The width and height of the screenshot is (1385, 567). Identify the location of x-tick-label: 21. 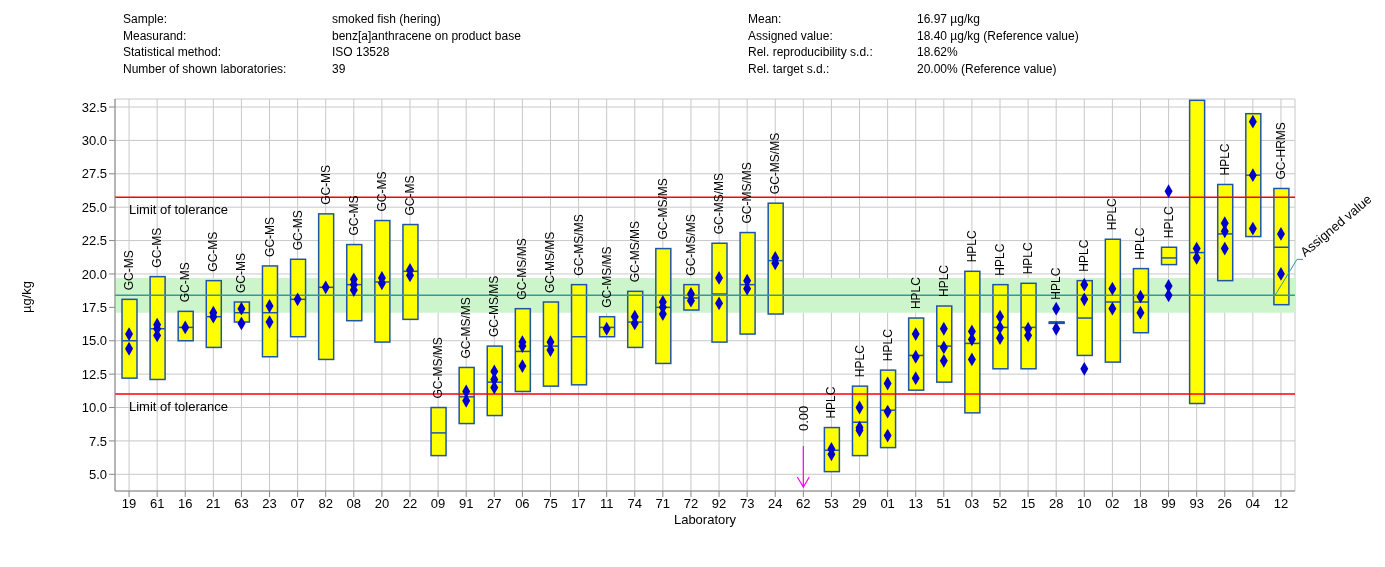
(213, 504).